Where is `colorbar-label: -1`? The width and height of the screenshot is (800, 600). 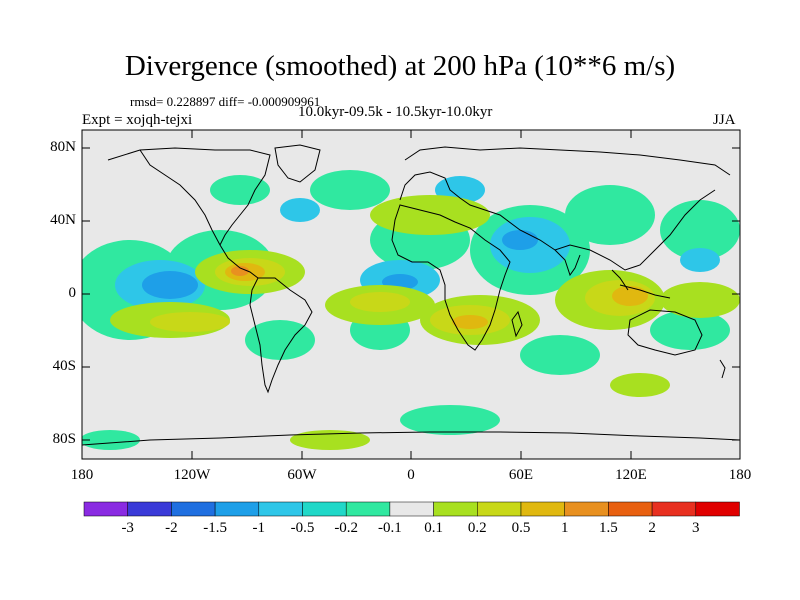
colorbar-label: -1 is located at coordinates (259, 528).